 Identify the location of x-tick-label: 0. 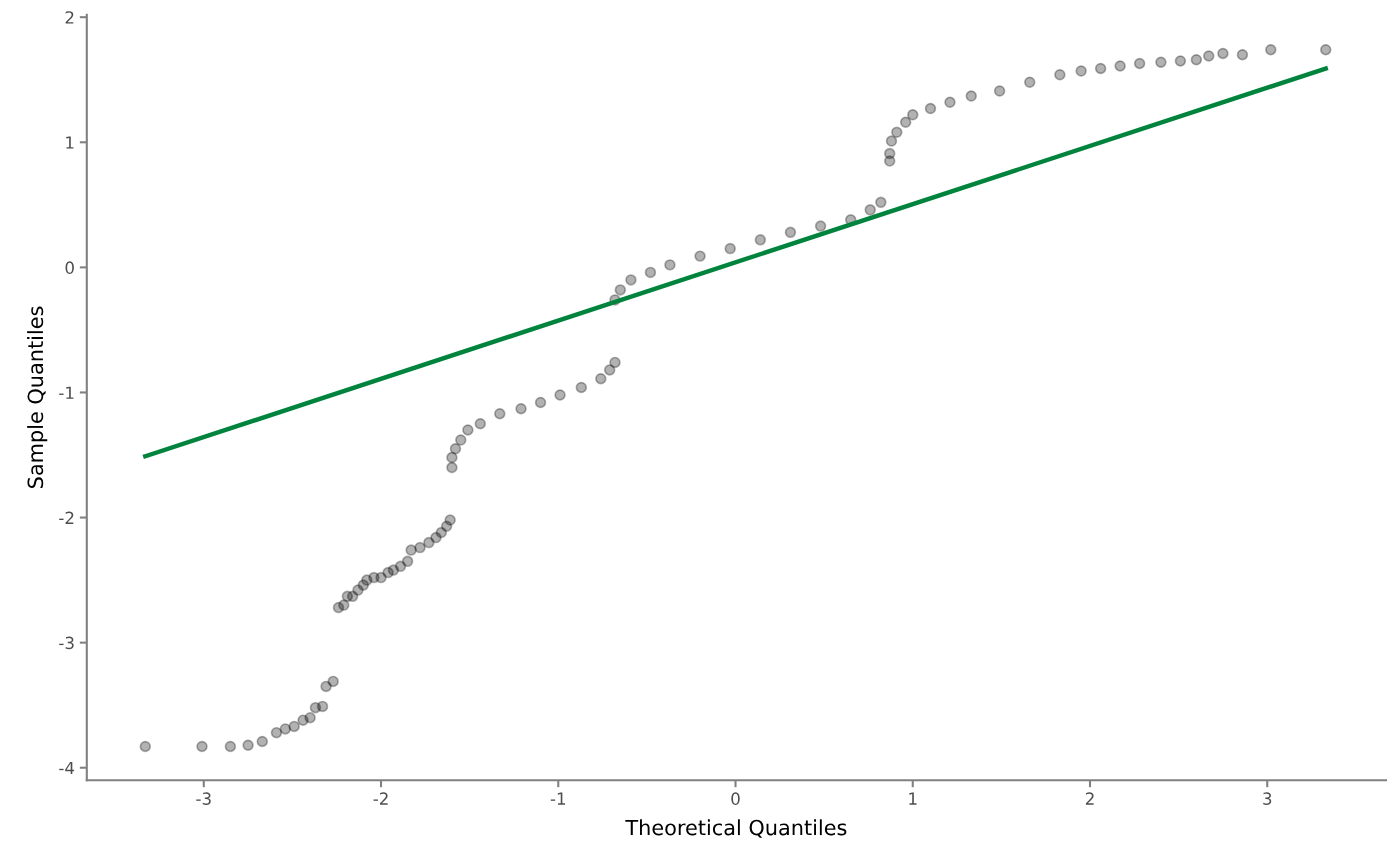
(735, 798).